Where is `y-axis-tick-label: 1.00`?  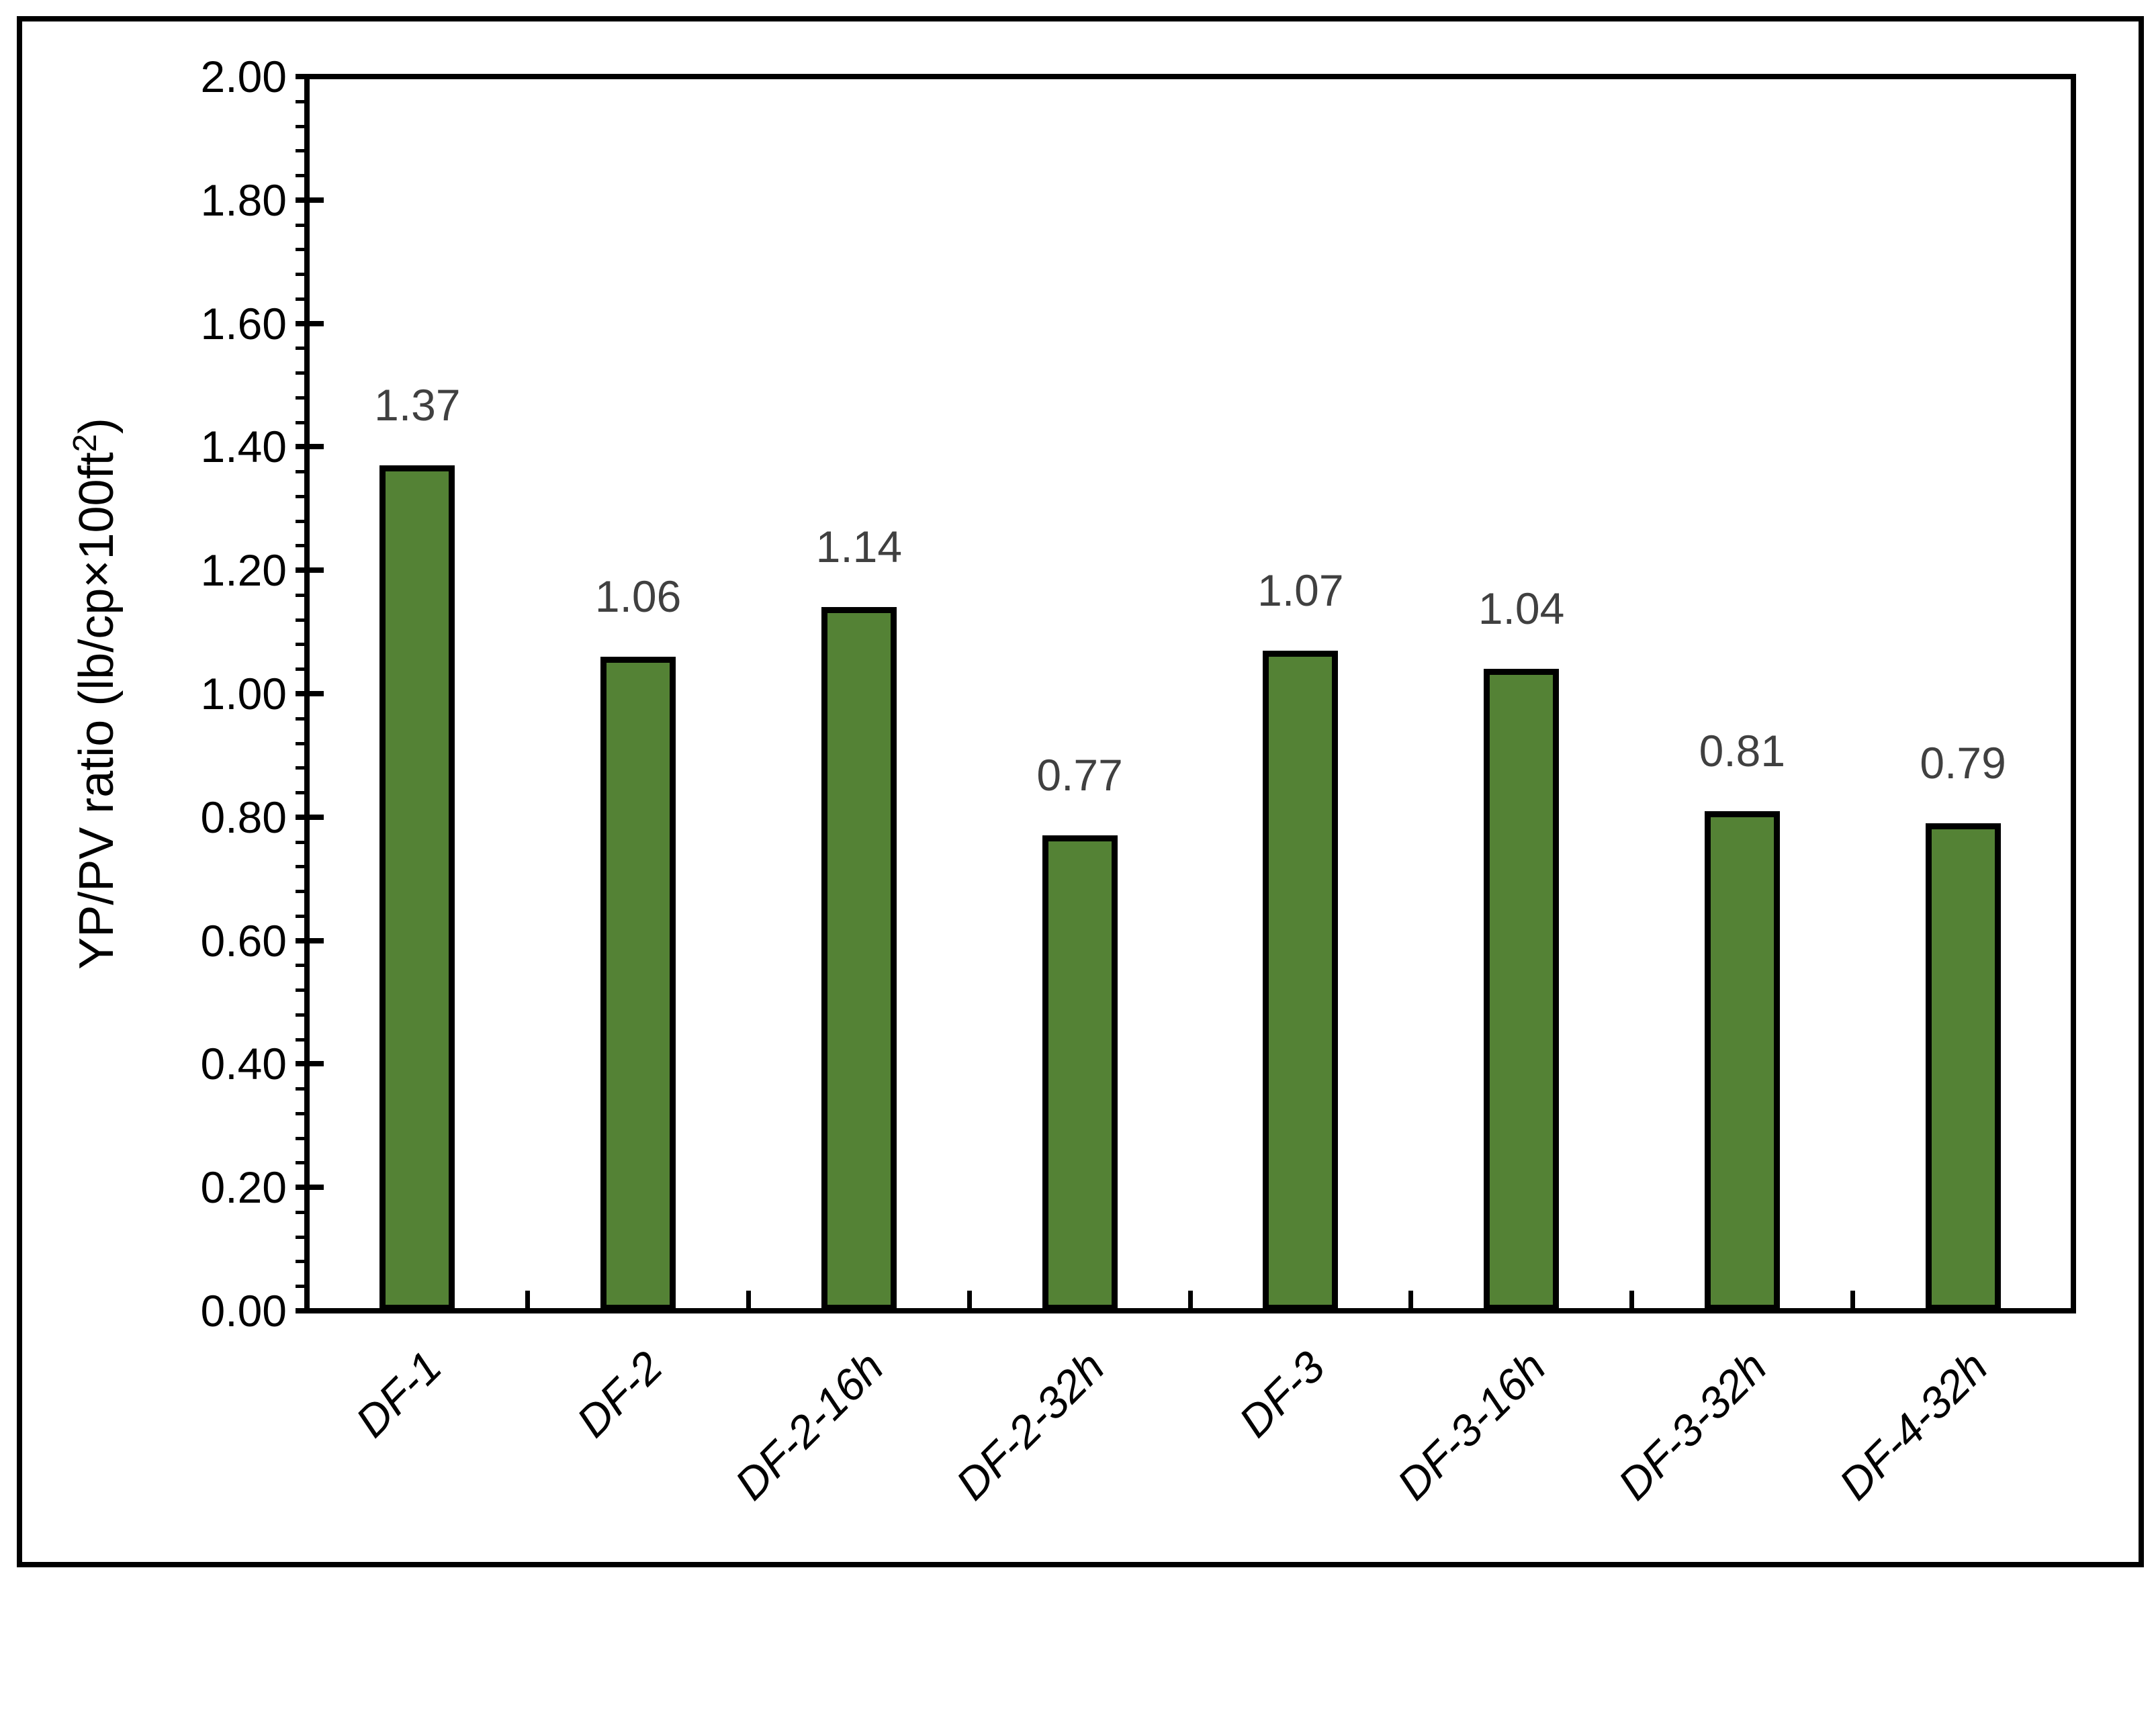 y-axis-tick-label: 1.00 is located at coordinates (243, 694).